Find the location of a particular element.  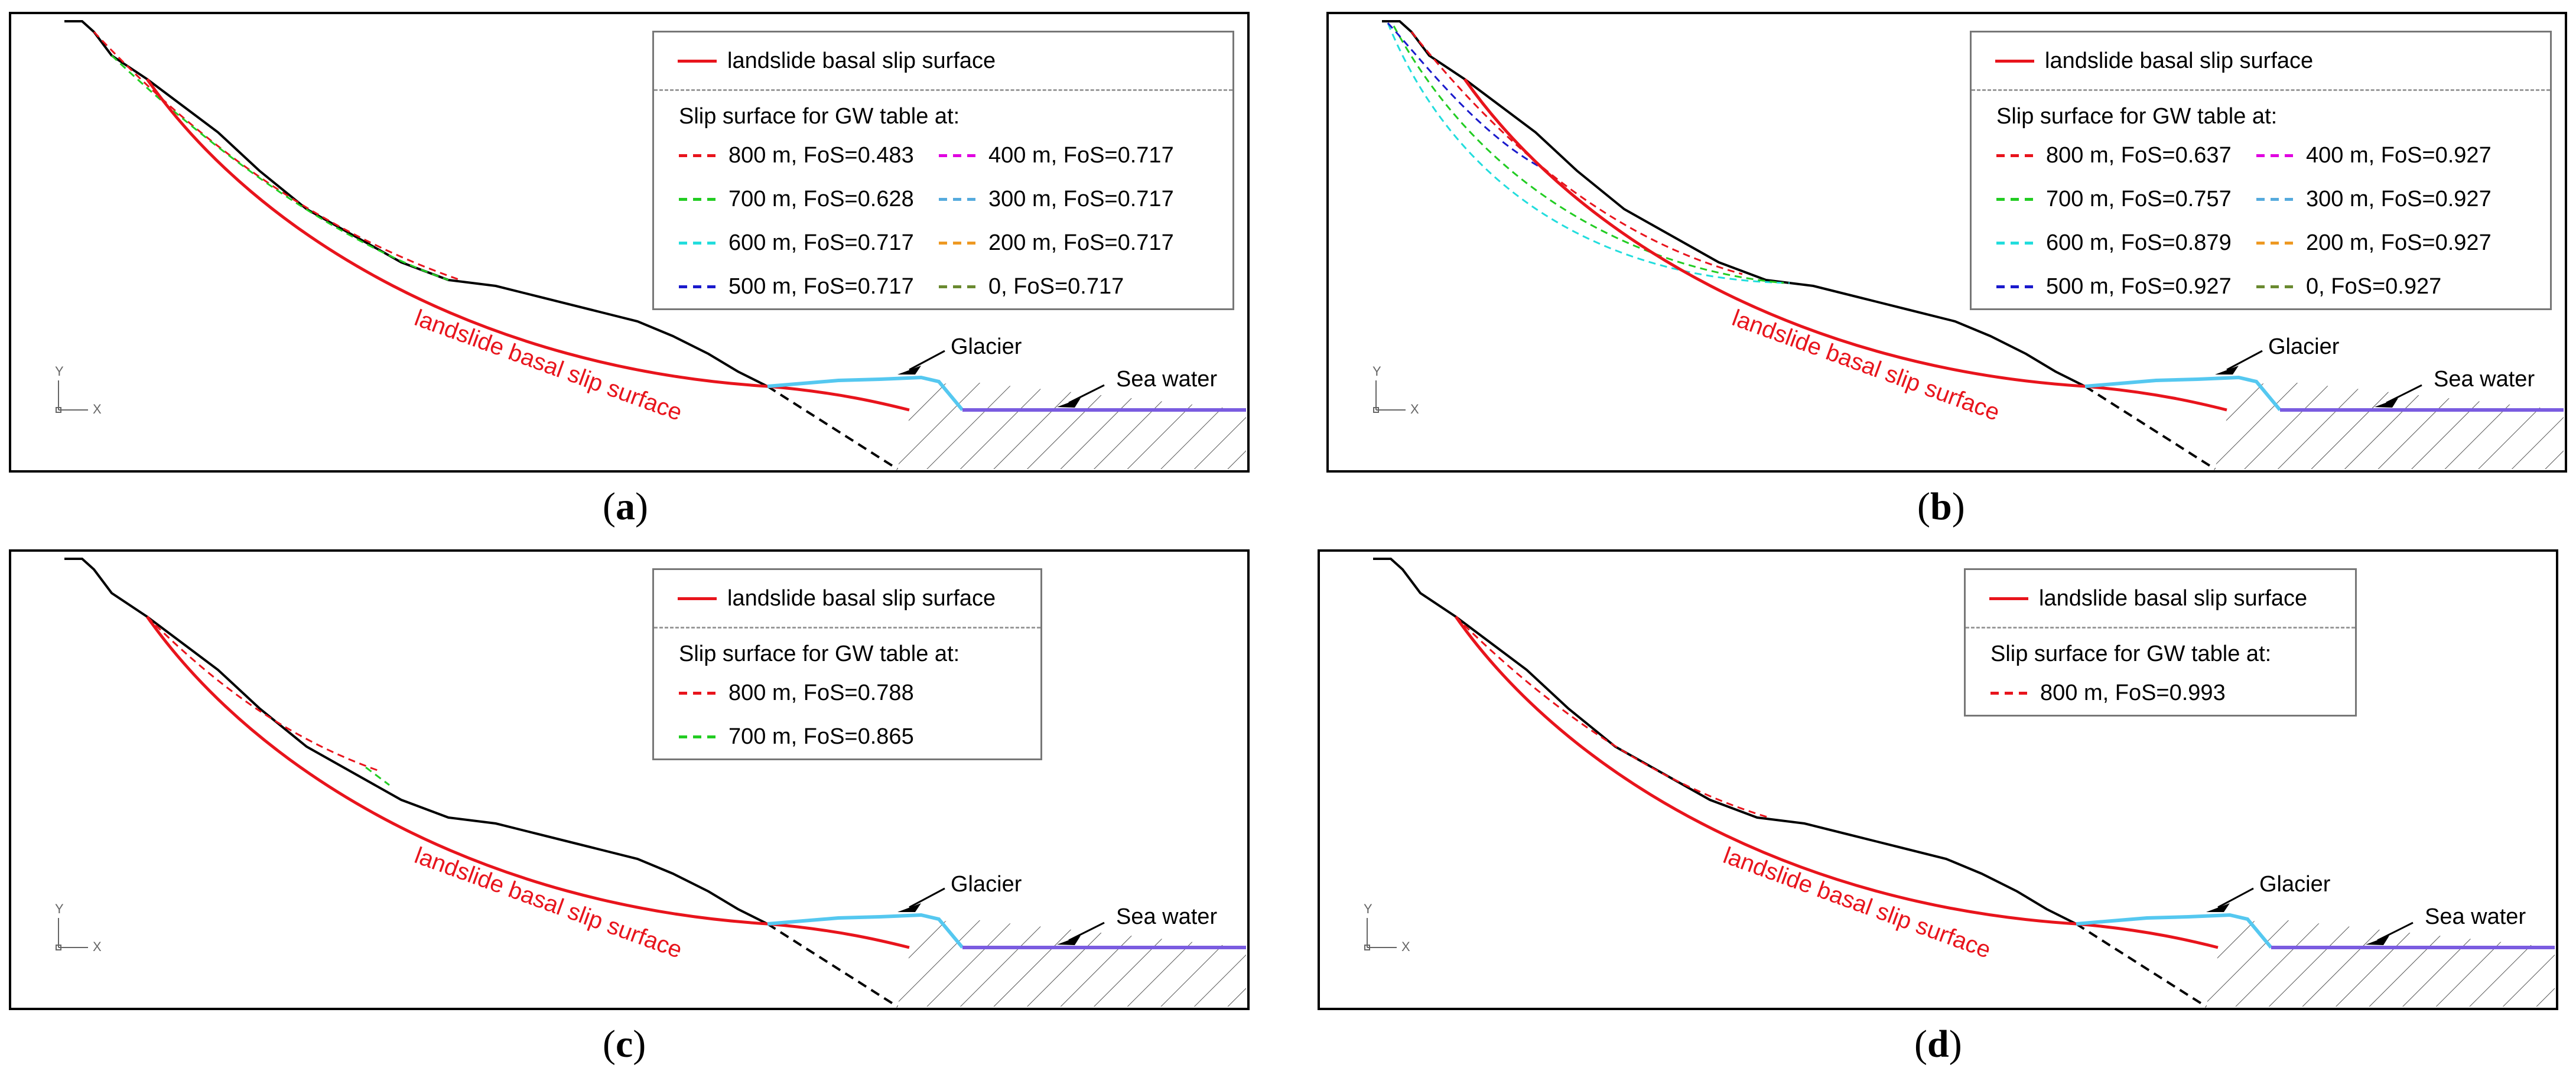

legend-entries: 800 m, FoS=0.788 700 m, FoS=0.865 is located at coordinates (847, 714).